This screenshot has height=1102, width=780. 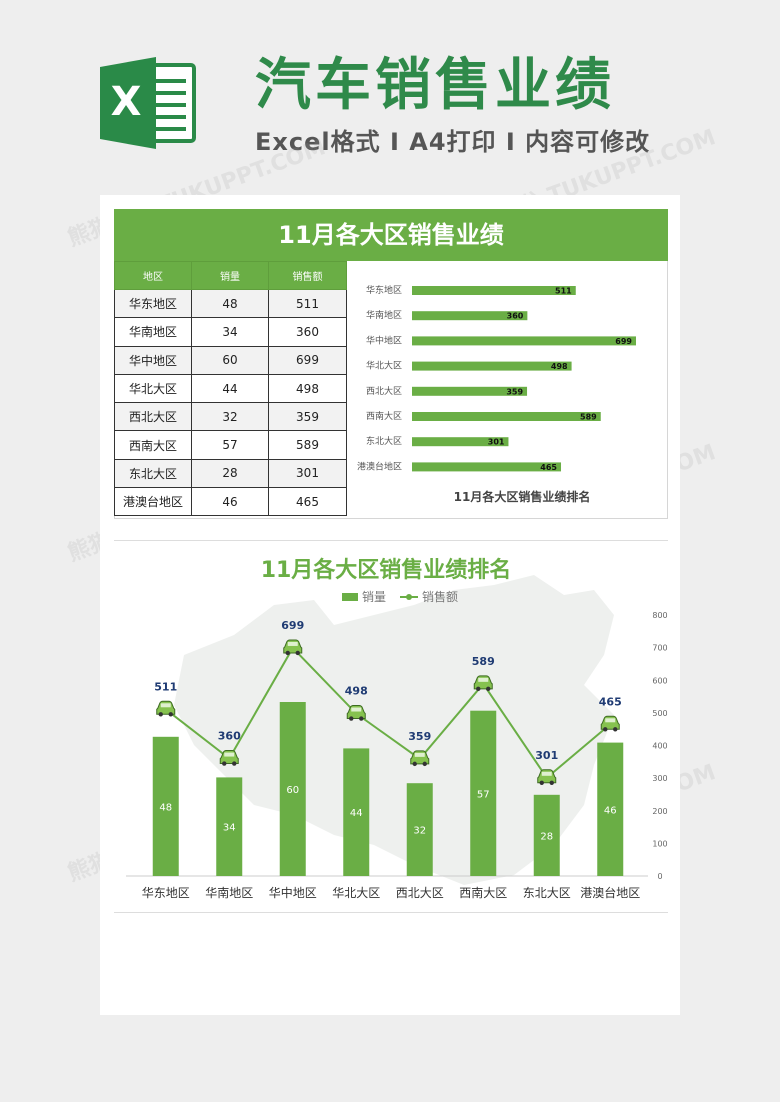 I want to click on amount-data-label: 301, so click(x=546, y=755).